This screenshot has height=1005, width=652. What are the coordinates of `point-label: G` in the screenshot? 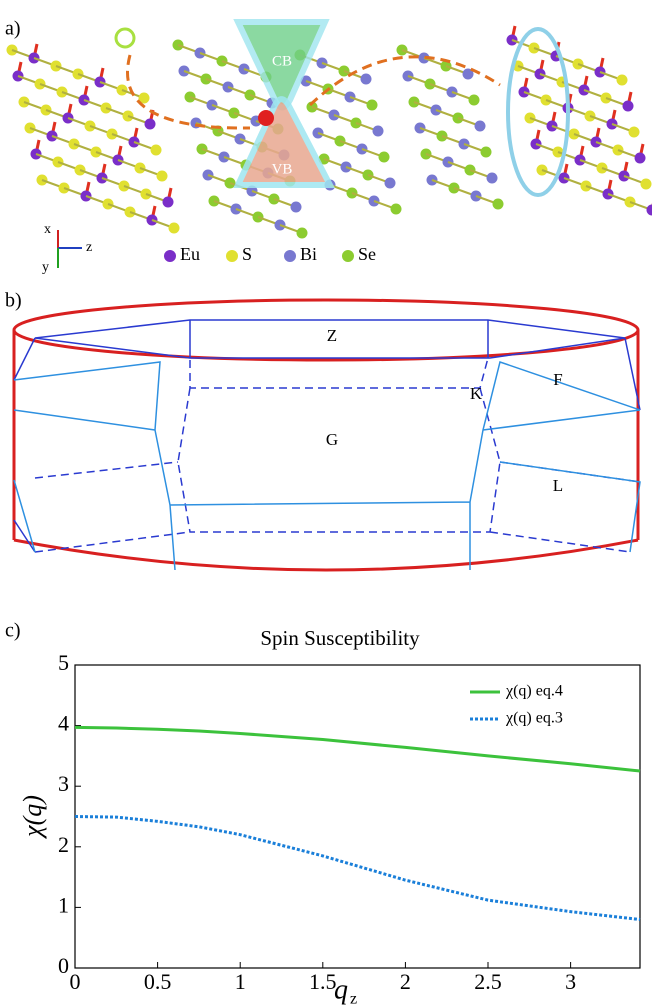 It's located at (332, 439).